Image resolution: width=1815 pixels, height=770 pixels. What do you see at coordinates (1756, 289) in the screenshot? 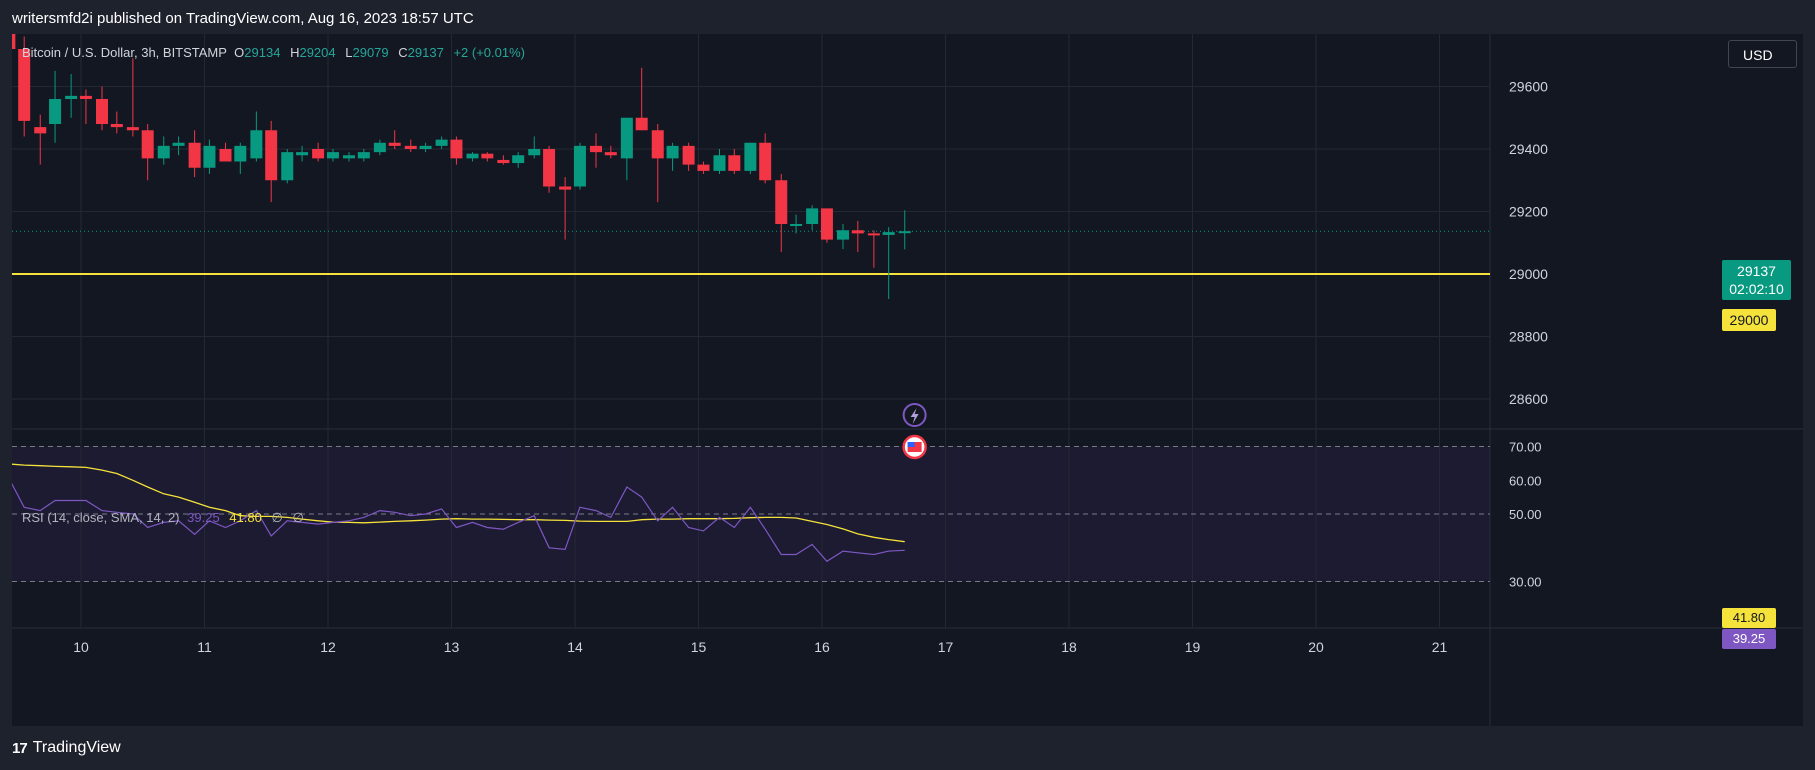
I see `bar-countdown: 02:02:10` at bounding box center [1756, 289].